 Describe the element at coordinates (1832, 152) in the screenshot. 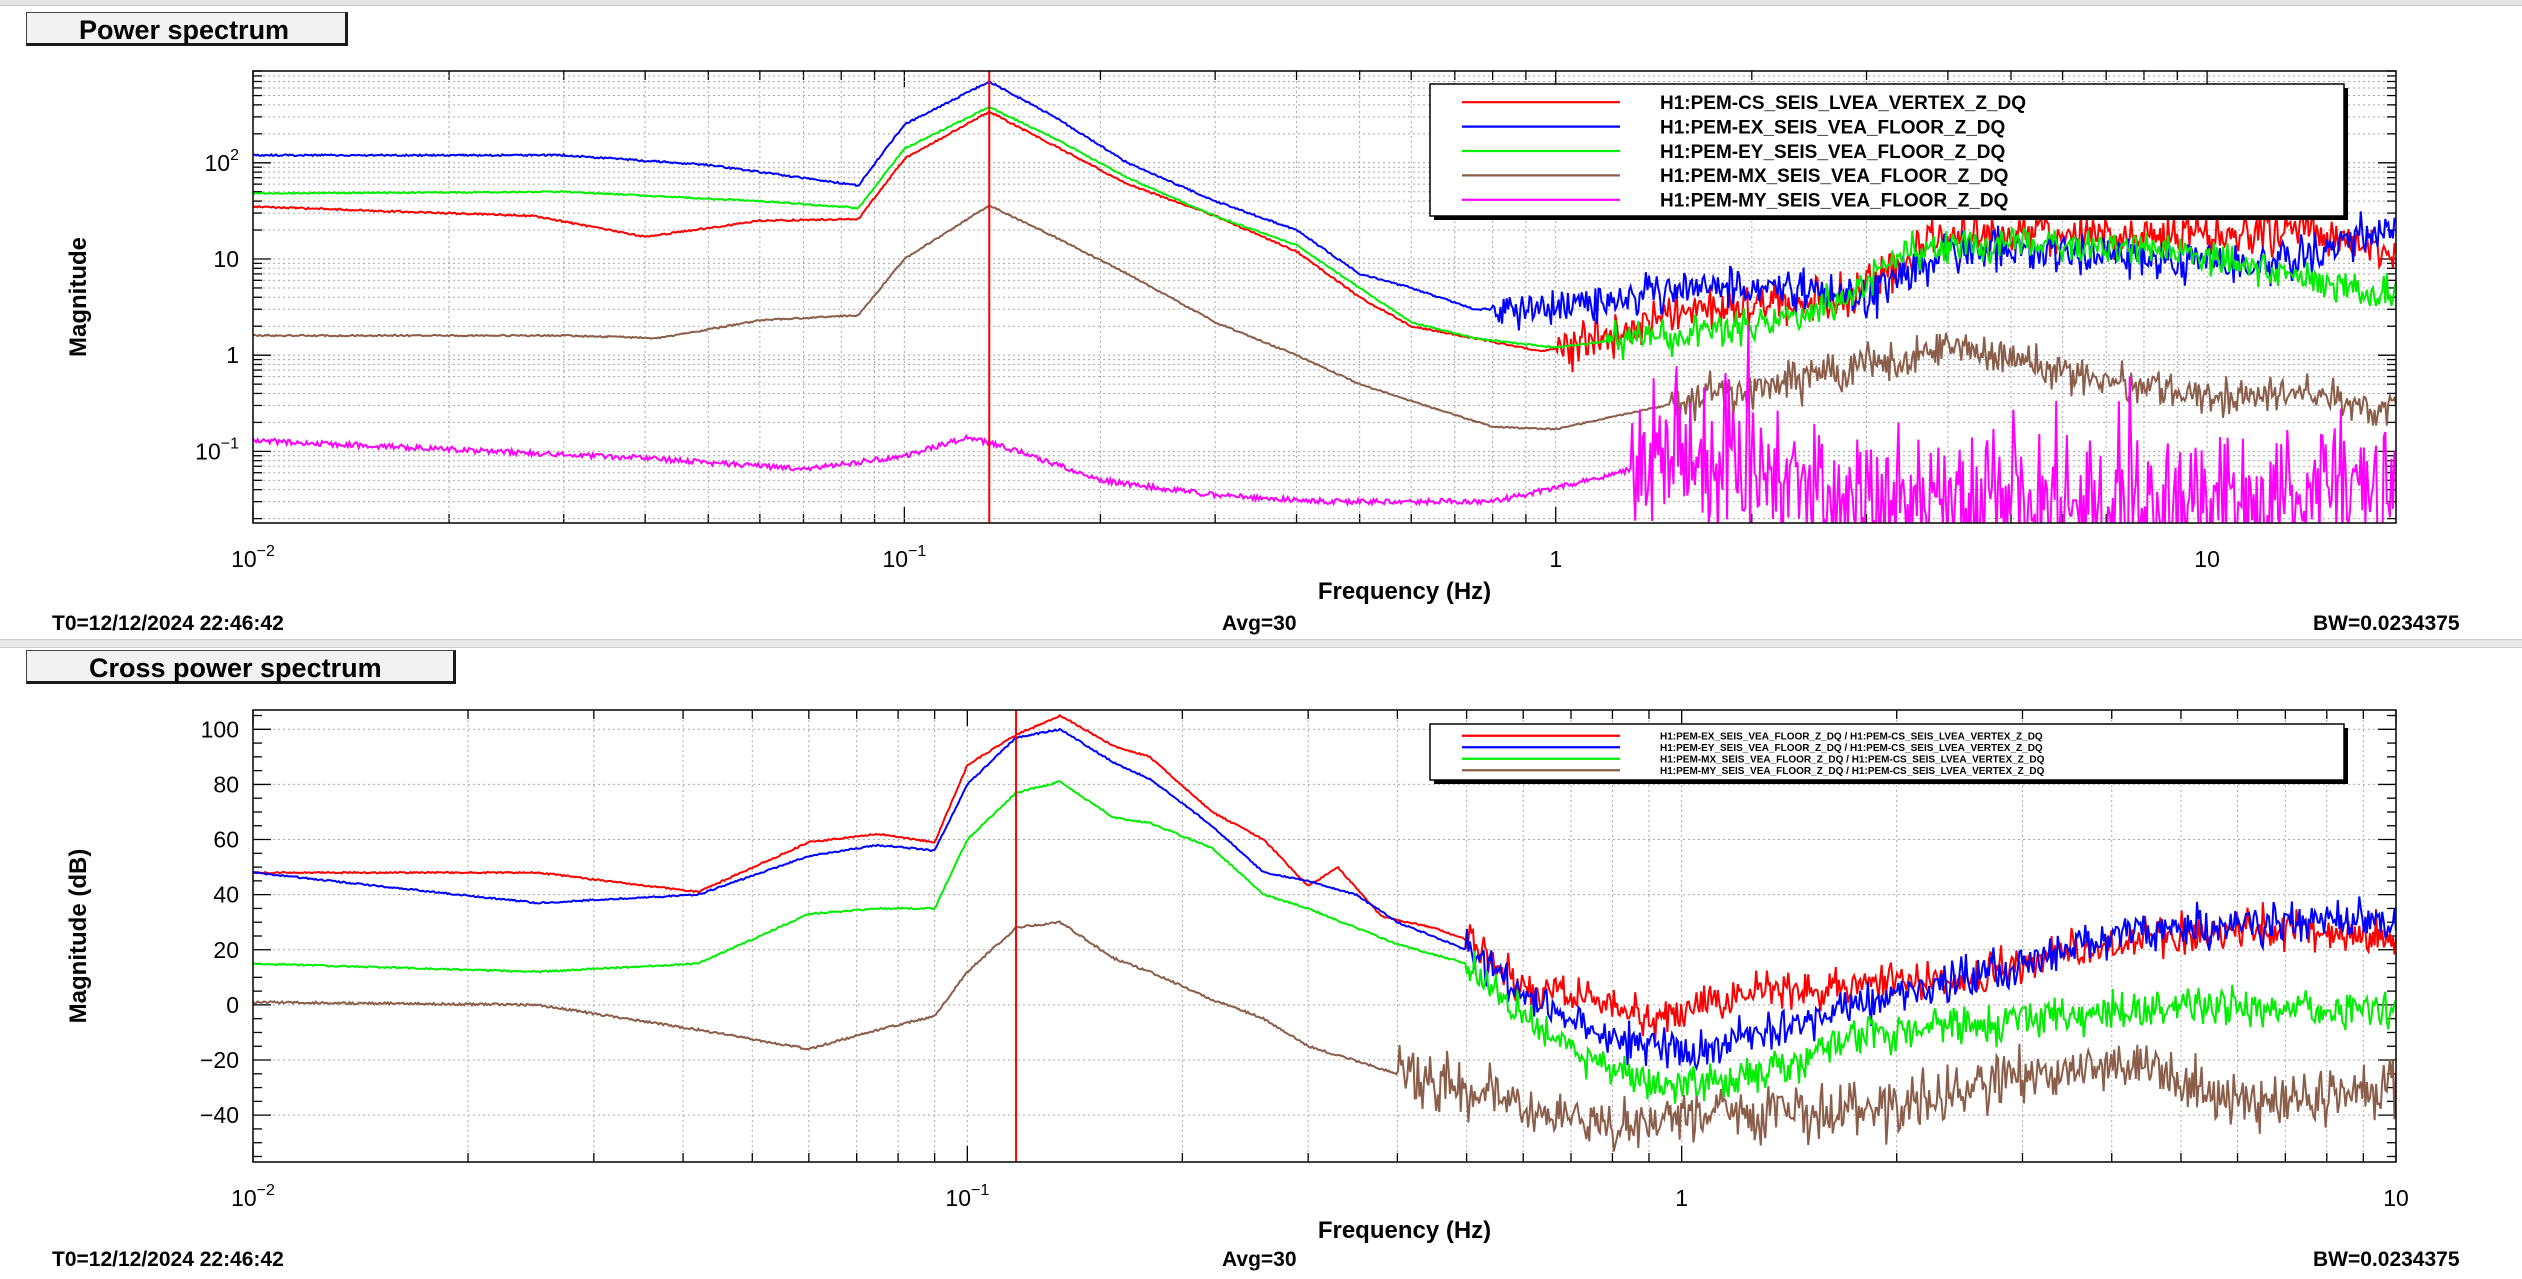

I see `legend-entry: H1:PEM-EY_SEIS_VEA_FLOOR_Z_DQ` at that location.